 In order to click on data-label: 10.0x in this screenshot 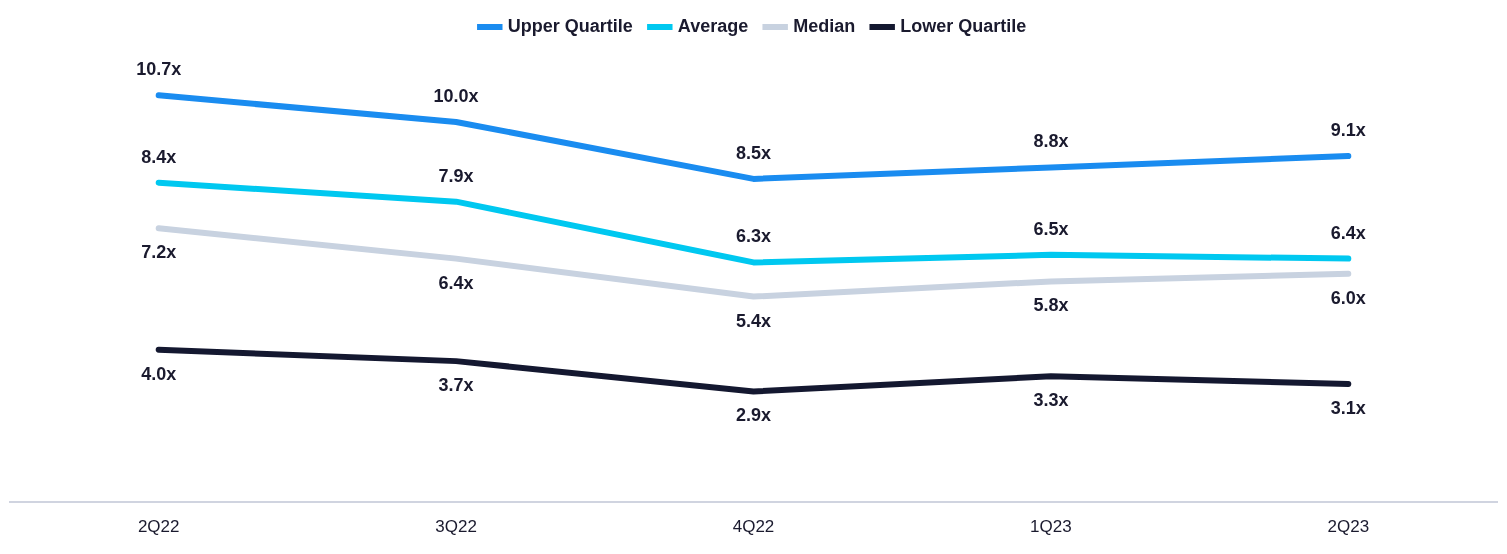, I will do `click(456, 95)`.